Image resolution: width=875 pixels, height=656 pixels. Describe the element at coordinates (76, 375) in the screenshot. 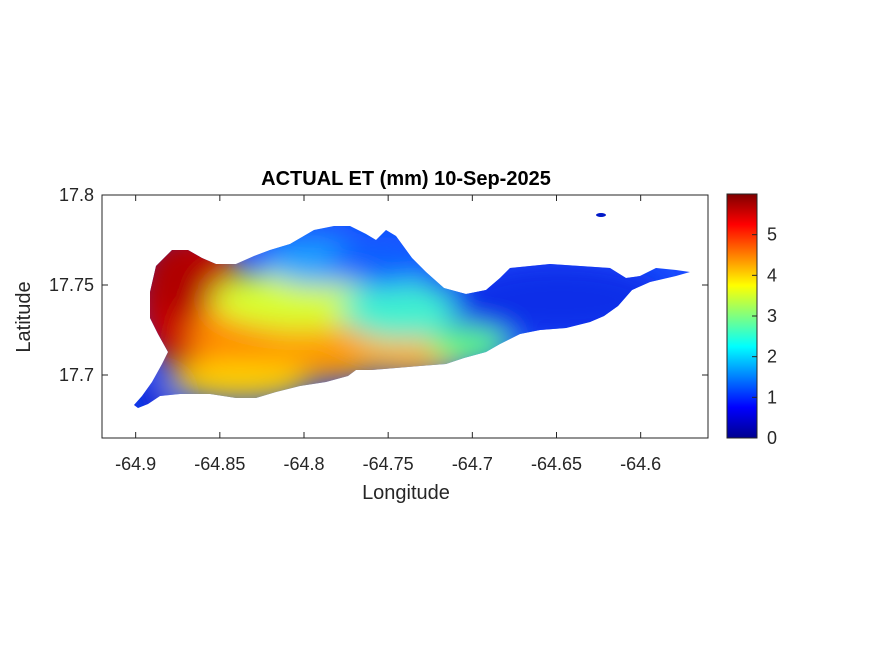

I see `y-tick-label: 17.7` at that location.